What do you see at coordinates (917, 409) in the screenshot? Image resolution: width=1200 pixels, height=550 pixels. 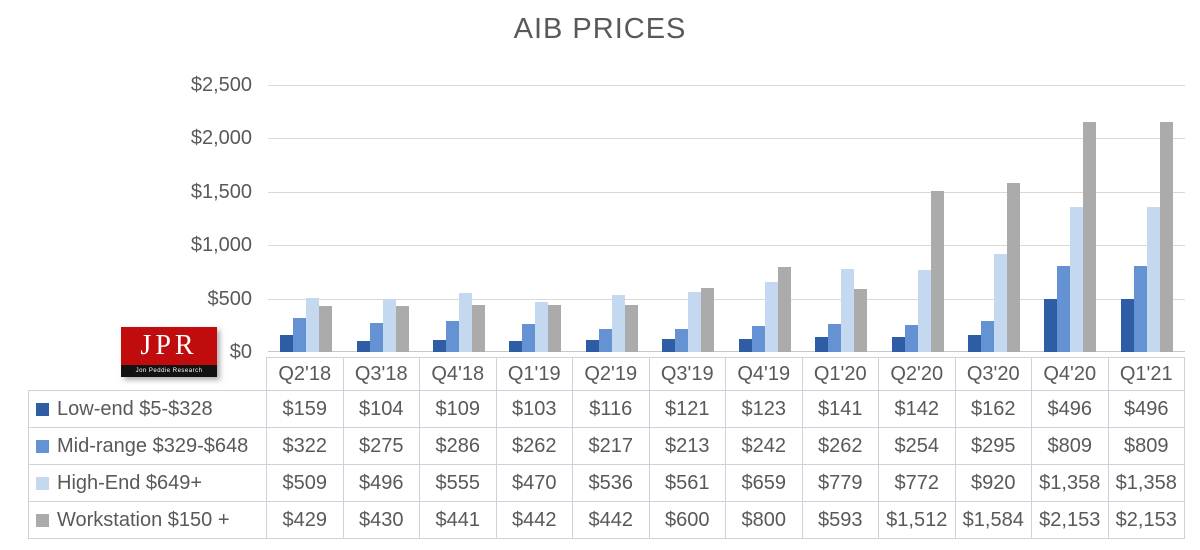 I see `table-cell: $142` at bounding box center [917, 409].